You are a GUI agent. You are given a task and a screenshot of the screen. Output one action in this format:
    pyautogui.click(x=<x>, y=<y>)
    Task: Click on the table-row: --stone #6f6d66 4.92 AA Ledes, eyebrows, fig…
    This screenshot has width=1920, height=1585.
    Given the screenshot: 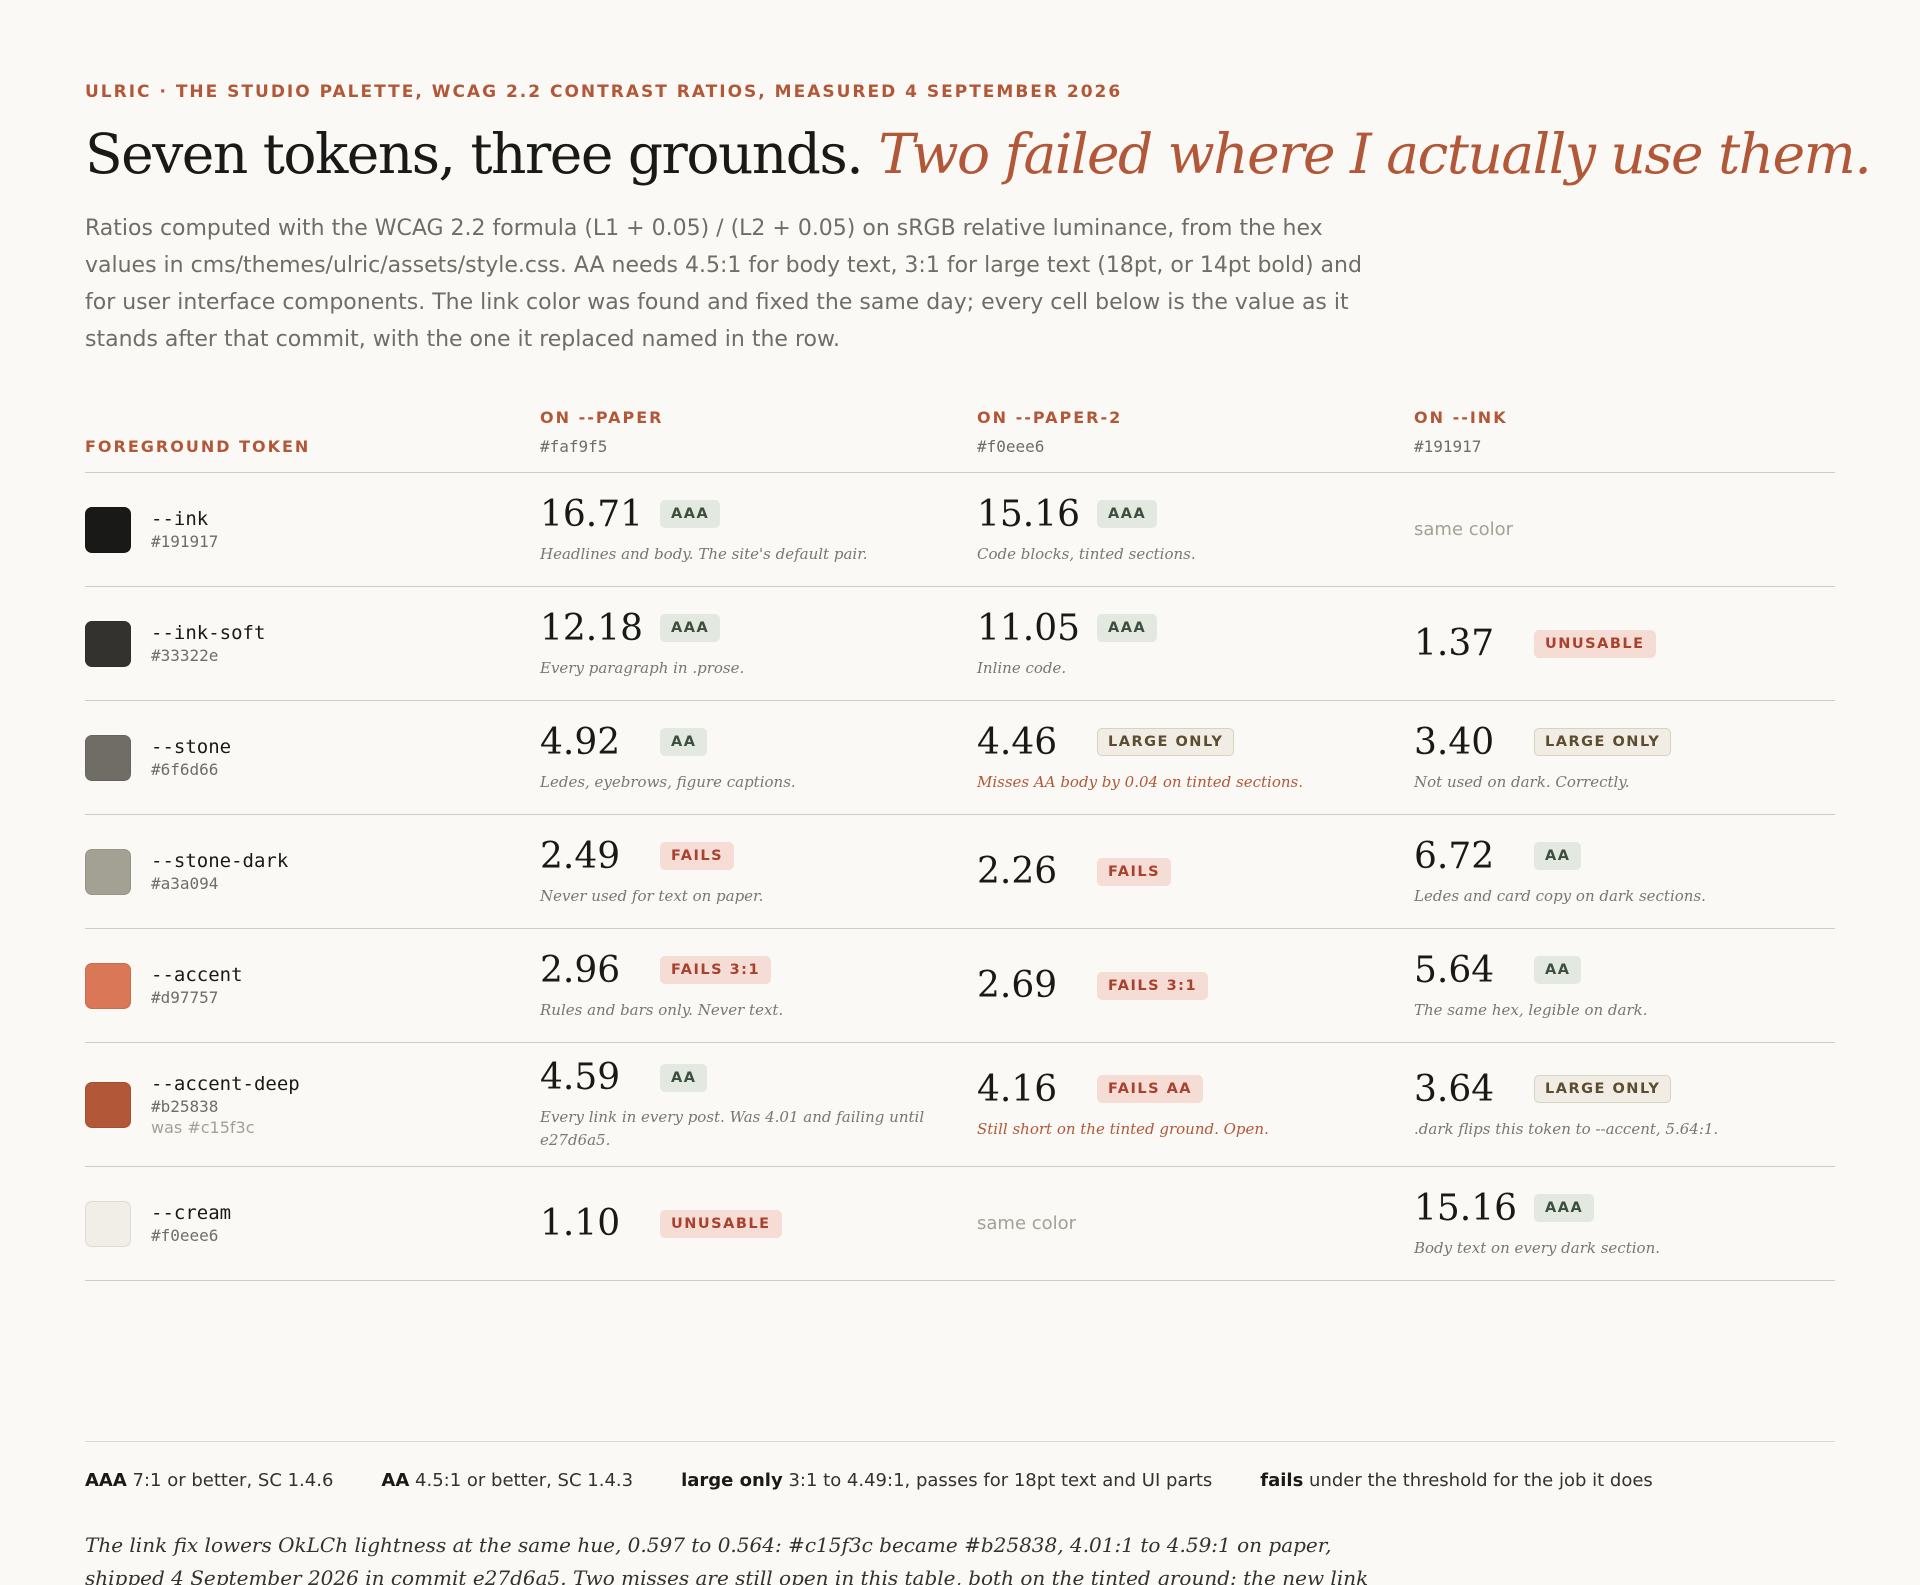 What is the action you would take?
    pyautogui.click(x=960, y=758)
    